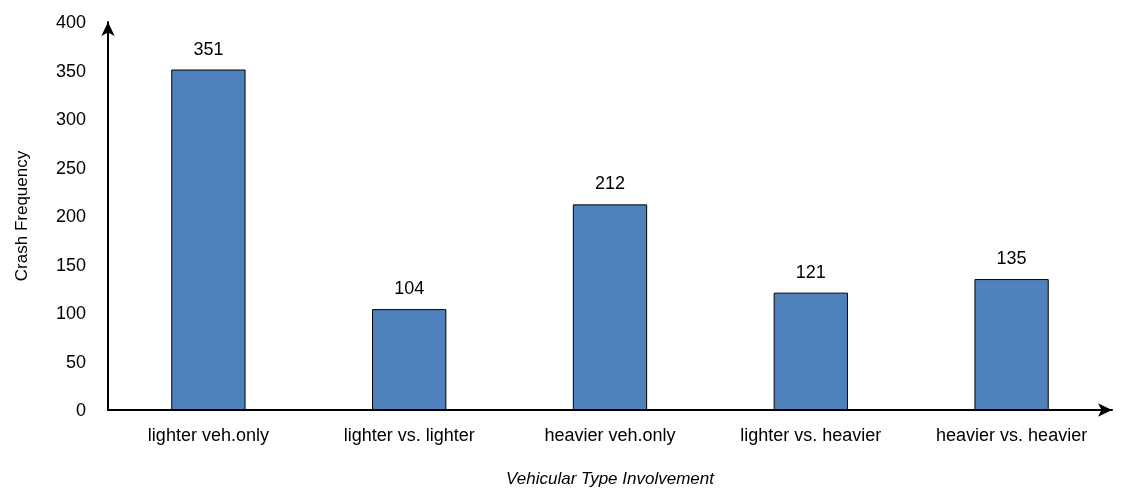  I want to click on y-tick-label: 0, so click(80, 410).